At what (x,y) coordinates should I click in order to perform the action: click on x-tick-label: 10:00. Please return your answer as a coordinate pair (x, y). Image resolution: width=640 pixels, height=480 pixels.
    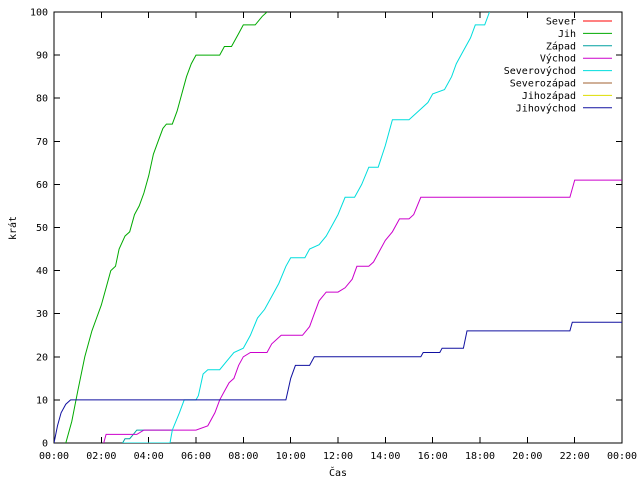
    Looking at the image, I should click on (291, 456).